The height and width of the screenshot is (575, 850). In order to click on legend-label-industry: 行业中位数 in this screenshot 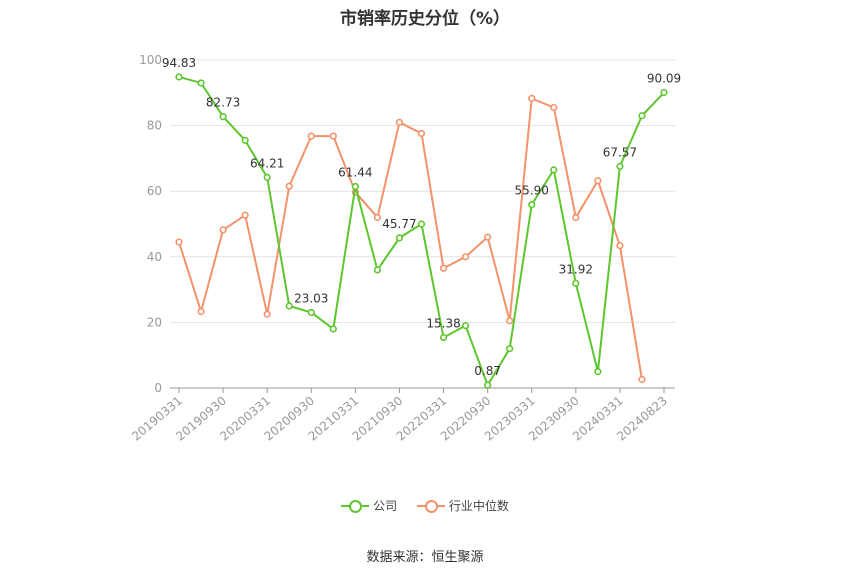, I will do `click(478, 506)`.